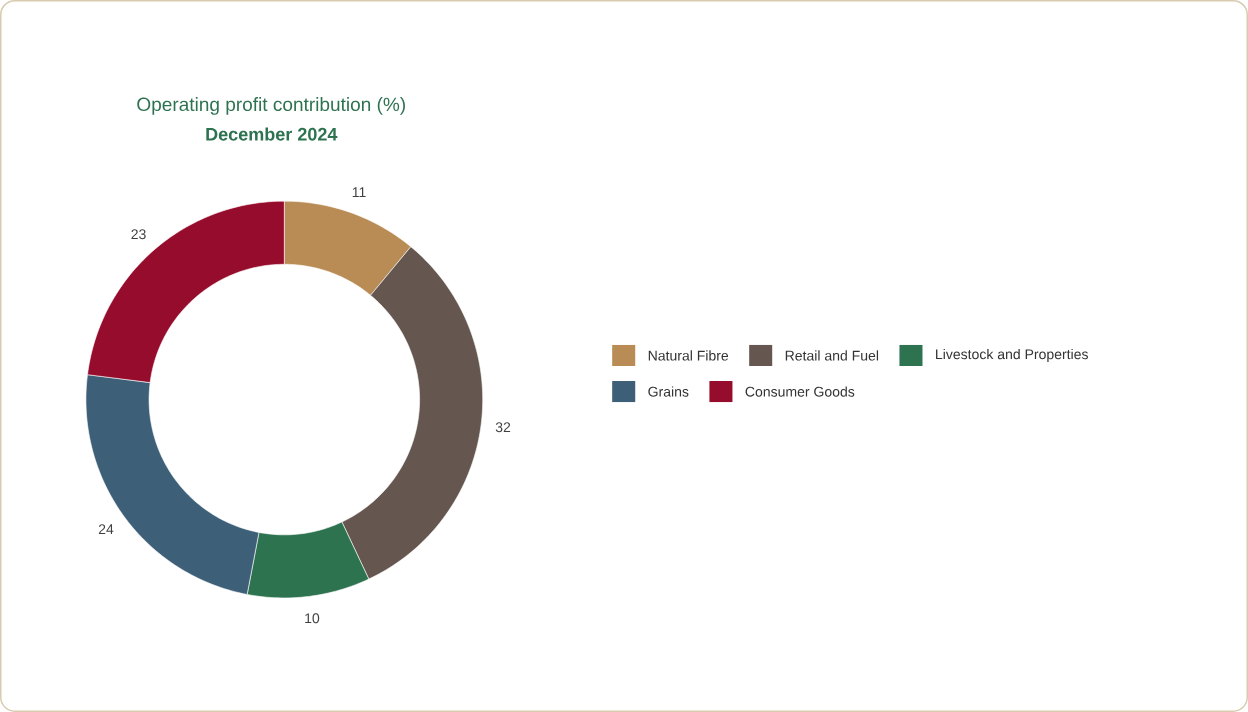  I want to click on chart-subtitle: December 2024, so click(272, 134).